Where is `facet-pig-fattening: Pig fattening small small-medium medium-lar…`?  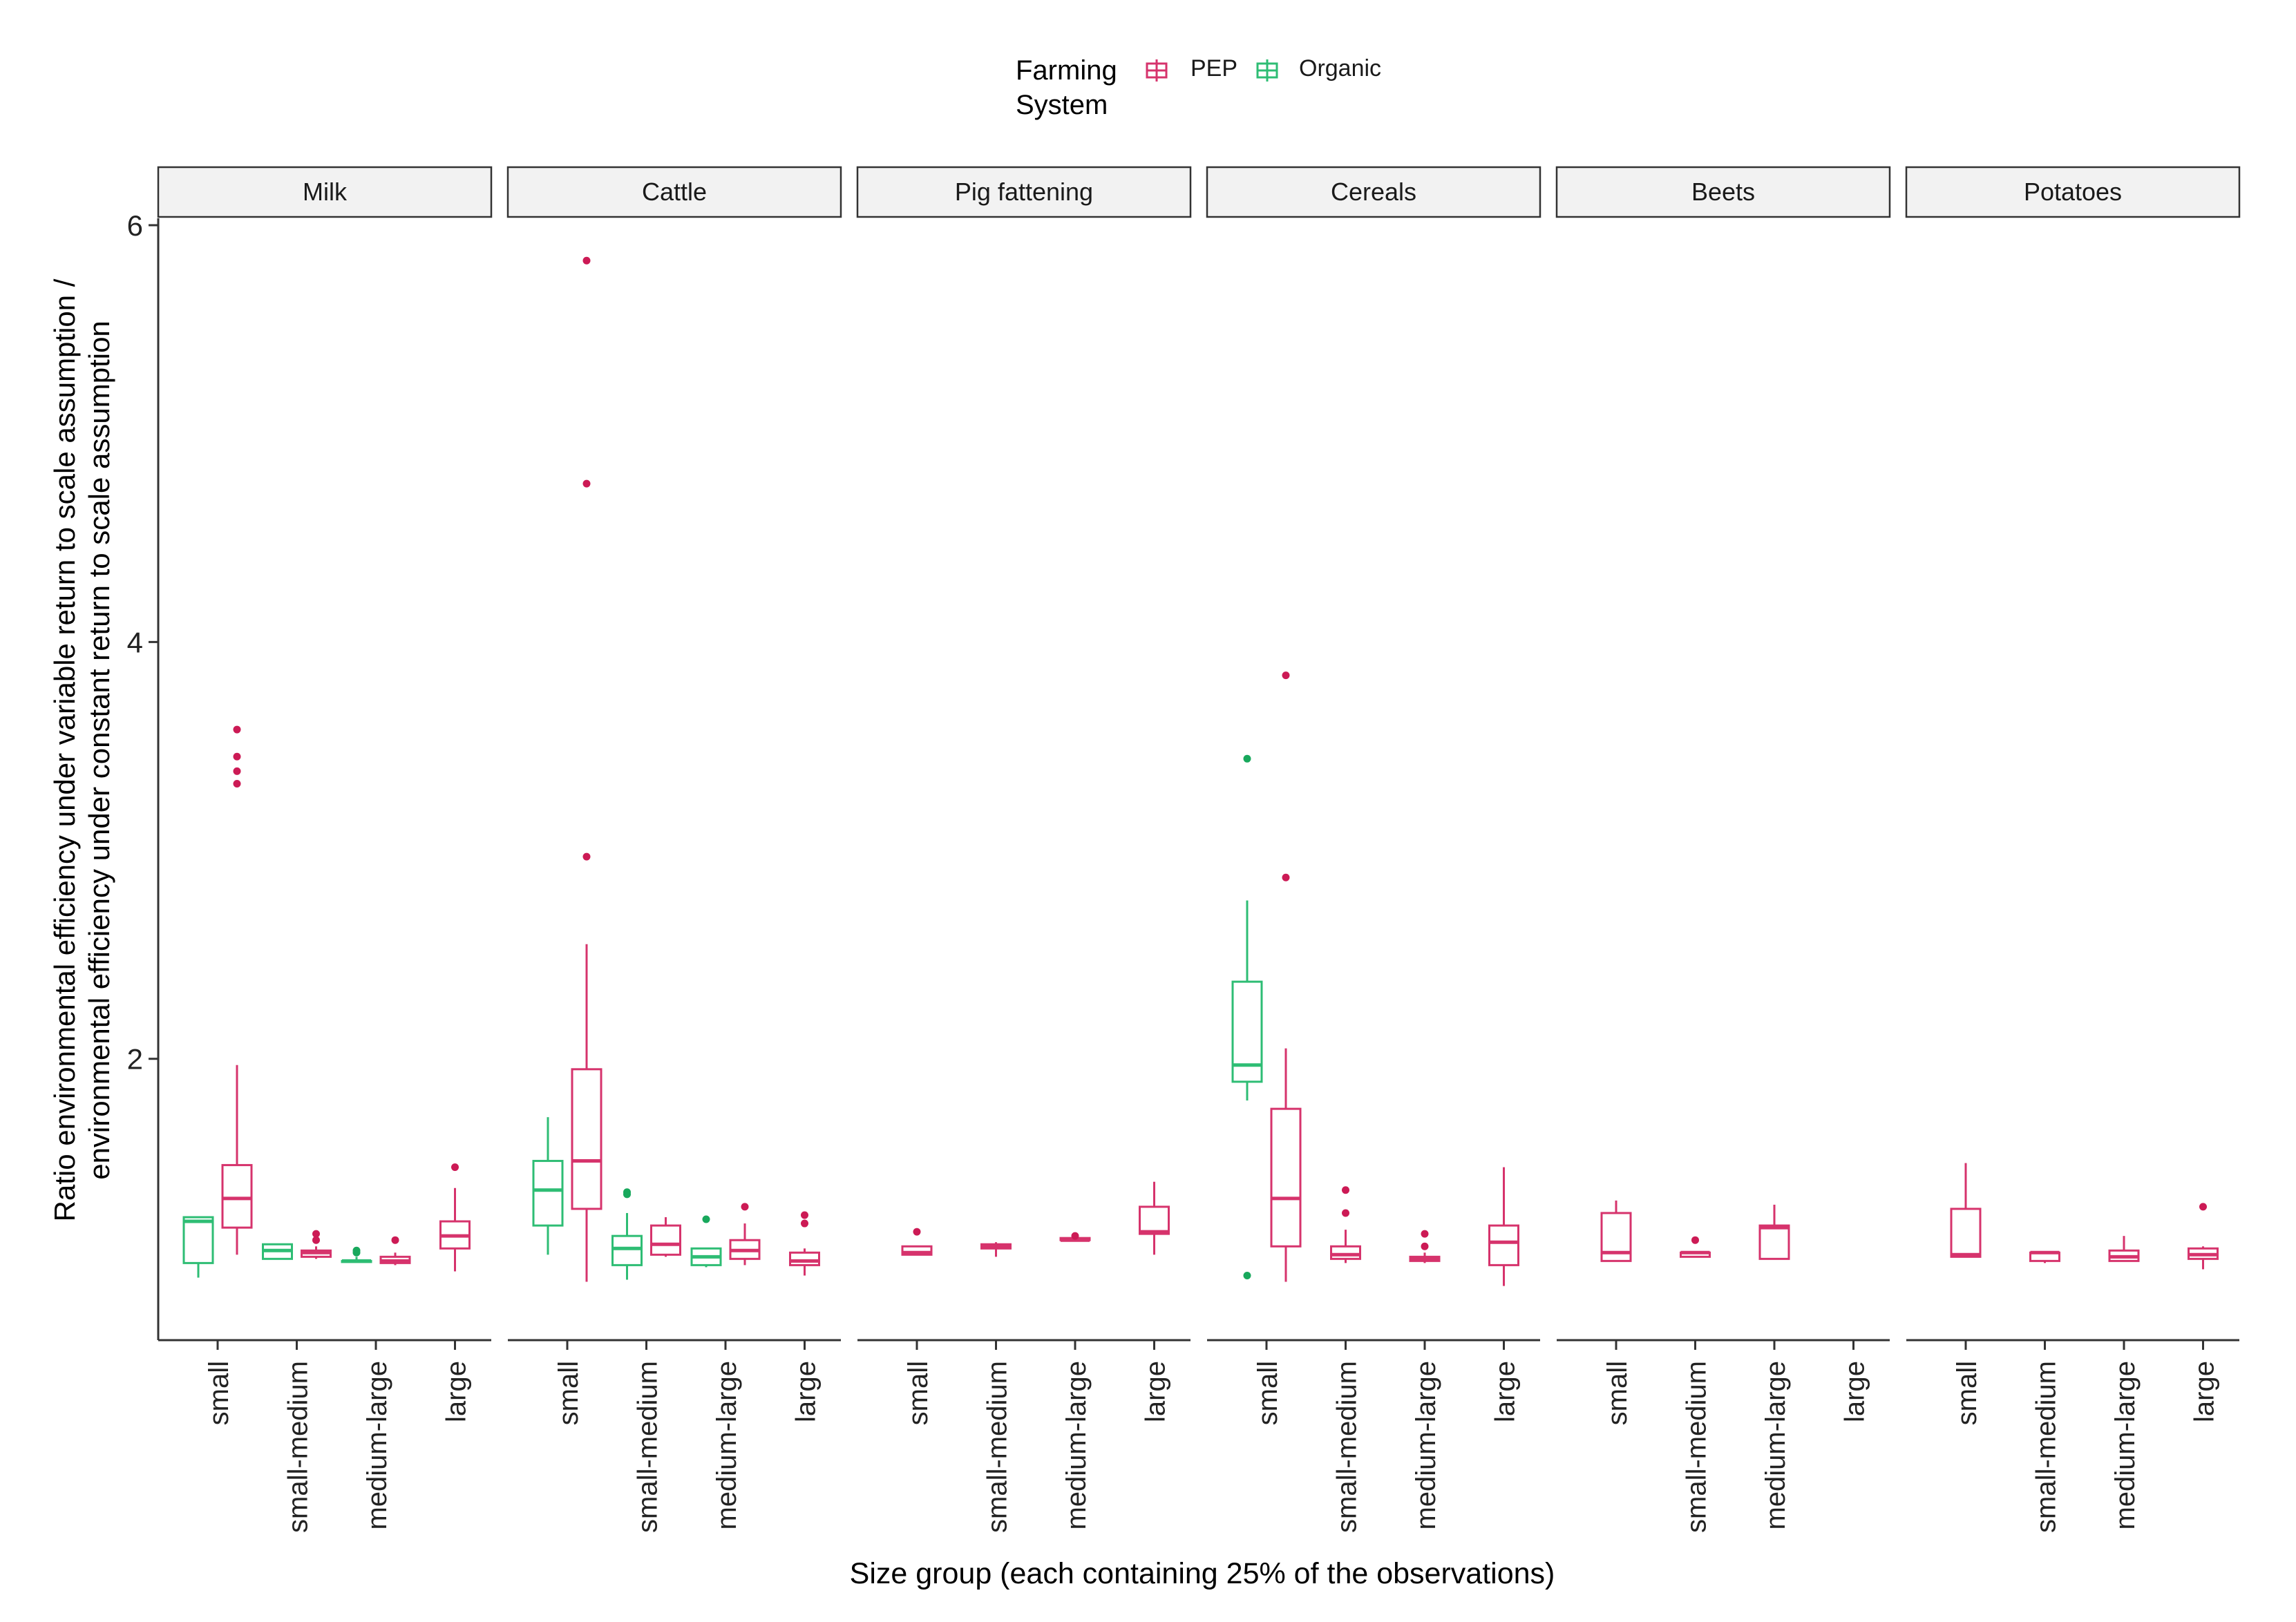 facet-pig-fattening: Pig fattening small small-medium medium-lar… is located at coordinates (1024, 850).